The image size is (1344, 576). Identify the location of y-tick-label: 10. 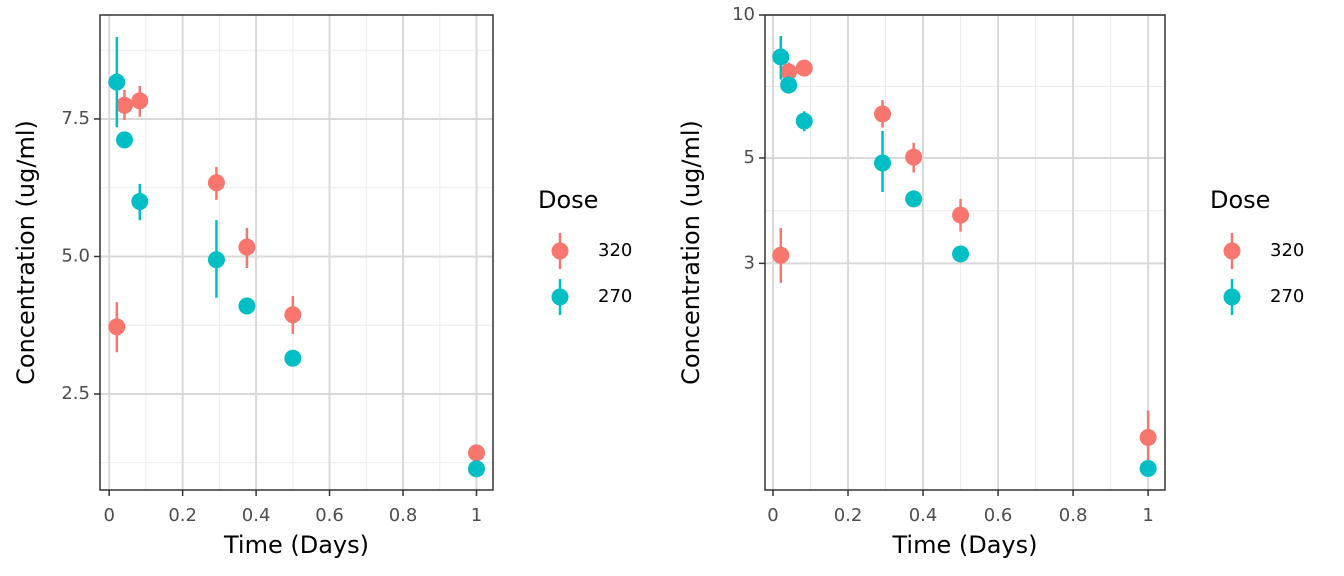
(743, 14).